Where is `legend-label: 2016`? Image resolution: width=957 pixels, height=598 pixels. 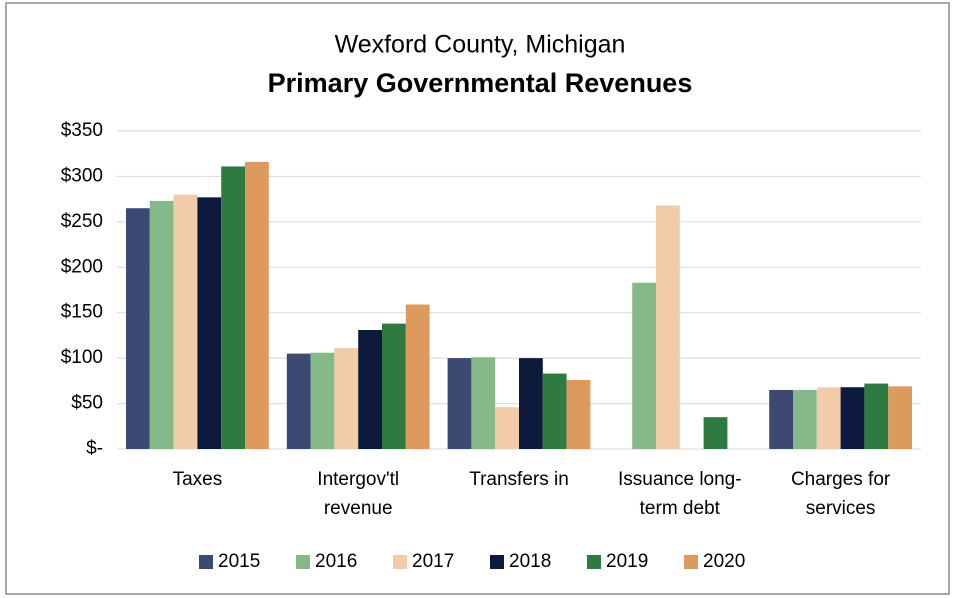 legend-label: 2016 is located at coordinates (336, 561).